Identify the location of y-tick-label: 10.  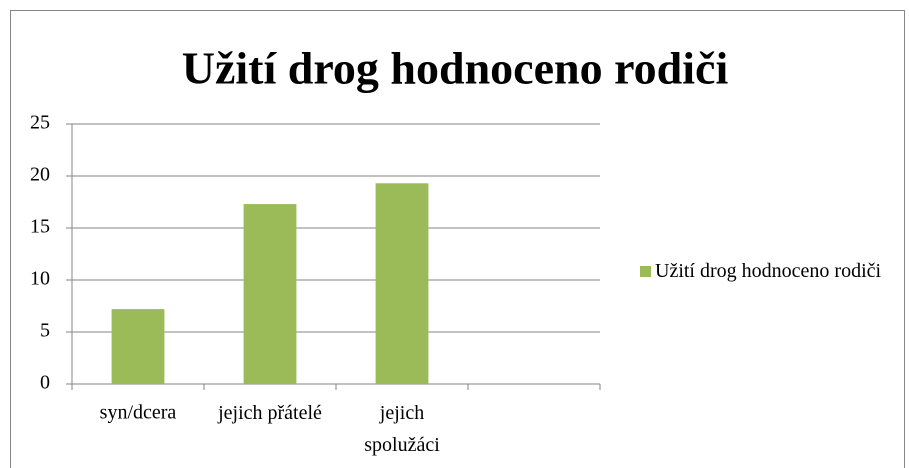
(40, 279).